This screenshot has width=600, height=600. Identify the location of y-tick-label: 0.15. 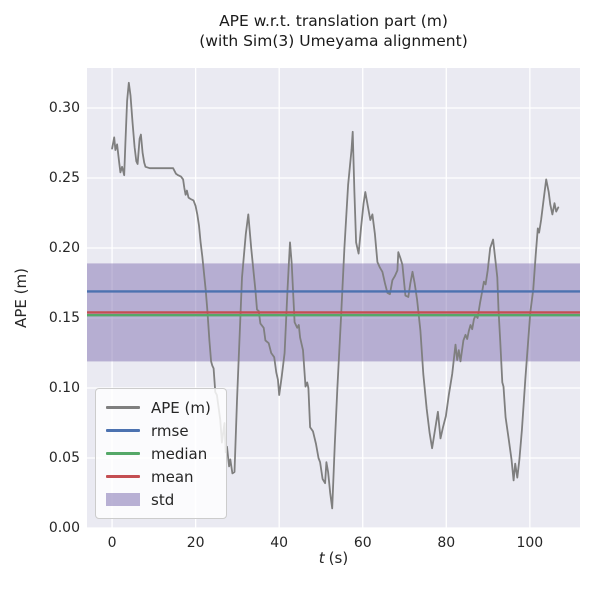
(64, 318).